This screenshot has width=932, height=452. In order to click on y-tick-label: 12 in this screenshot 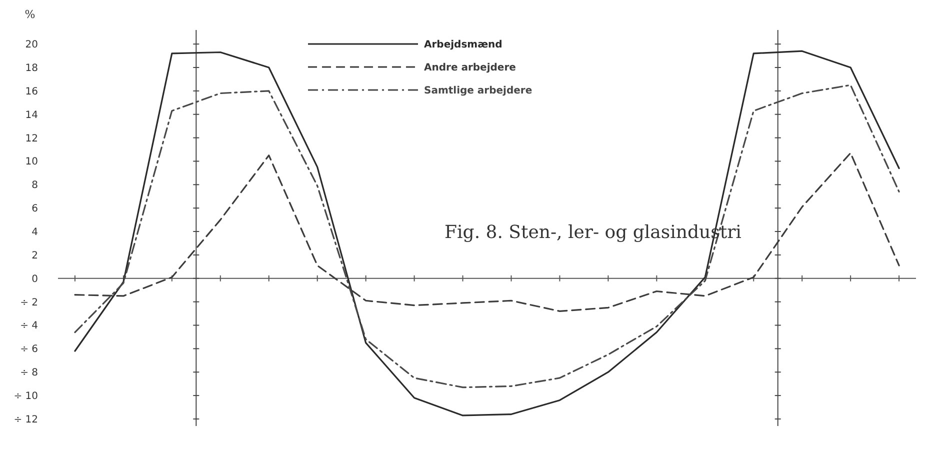, I will do `click(31, 138)`.